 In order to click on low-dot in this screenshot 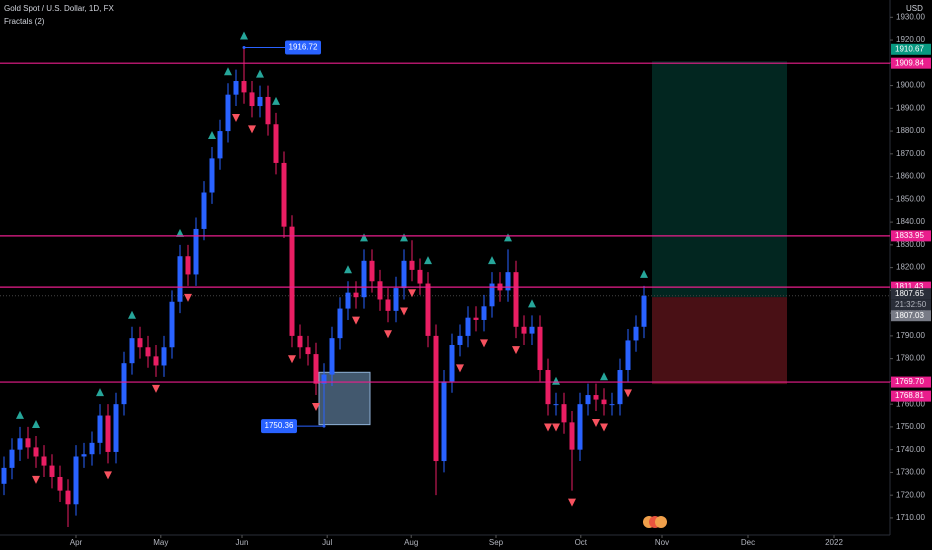, I will do `click(324, 426)`.